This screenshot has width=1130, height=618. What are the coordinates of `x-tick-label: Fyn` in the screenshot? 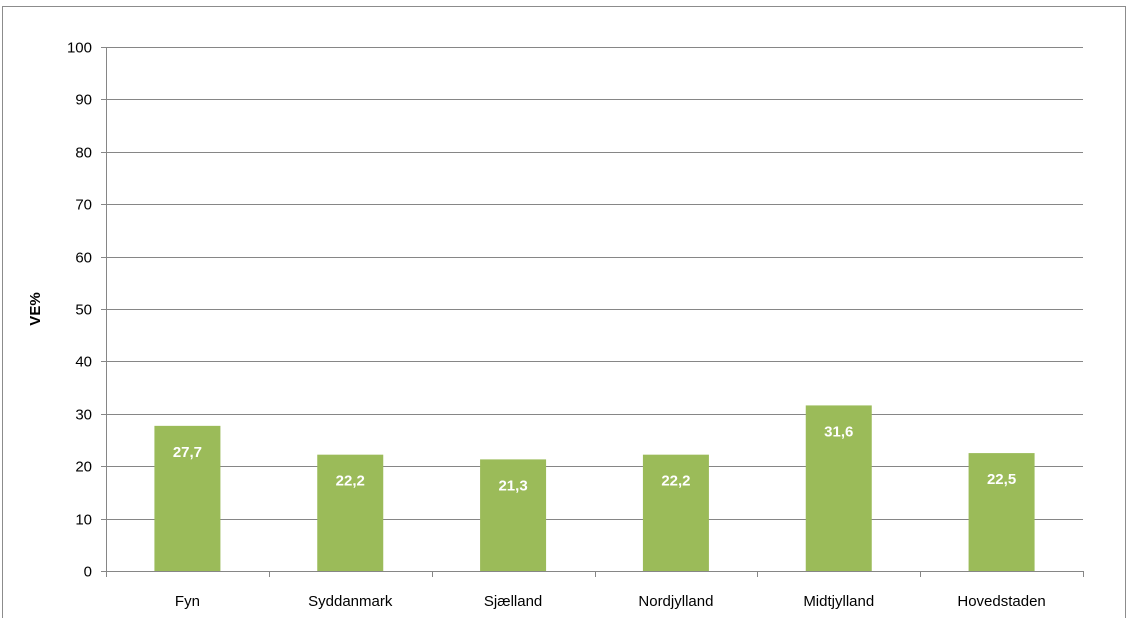 It's located at (187, 601).